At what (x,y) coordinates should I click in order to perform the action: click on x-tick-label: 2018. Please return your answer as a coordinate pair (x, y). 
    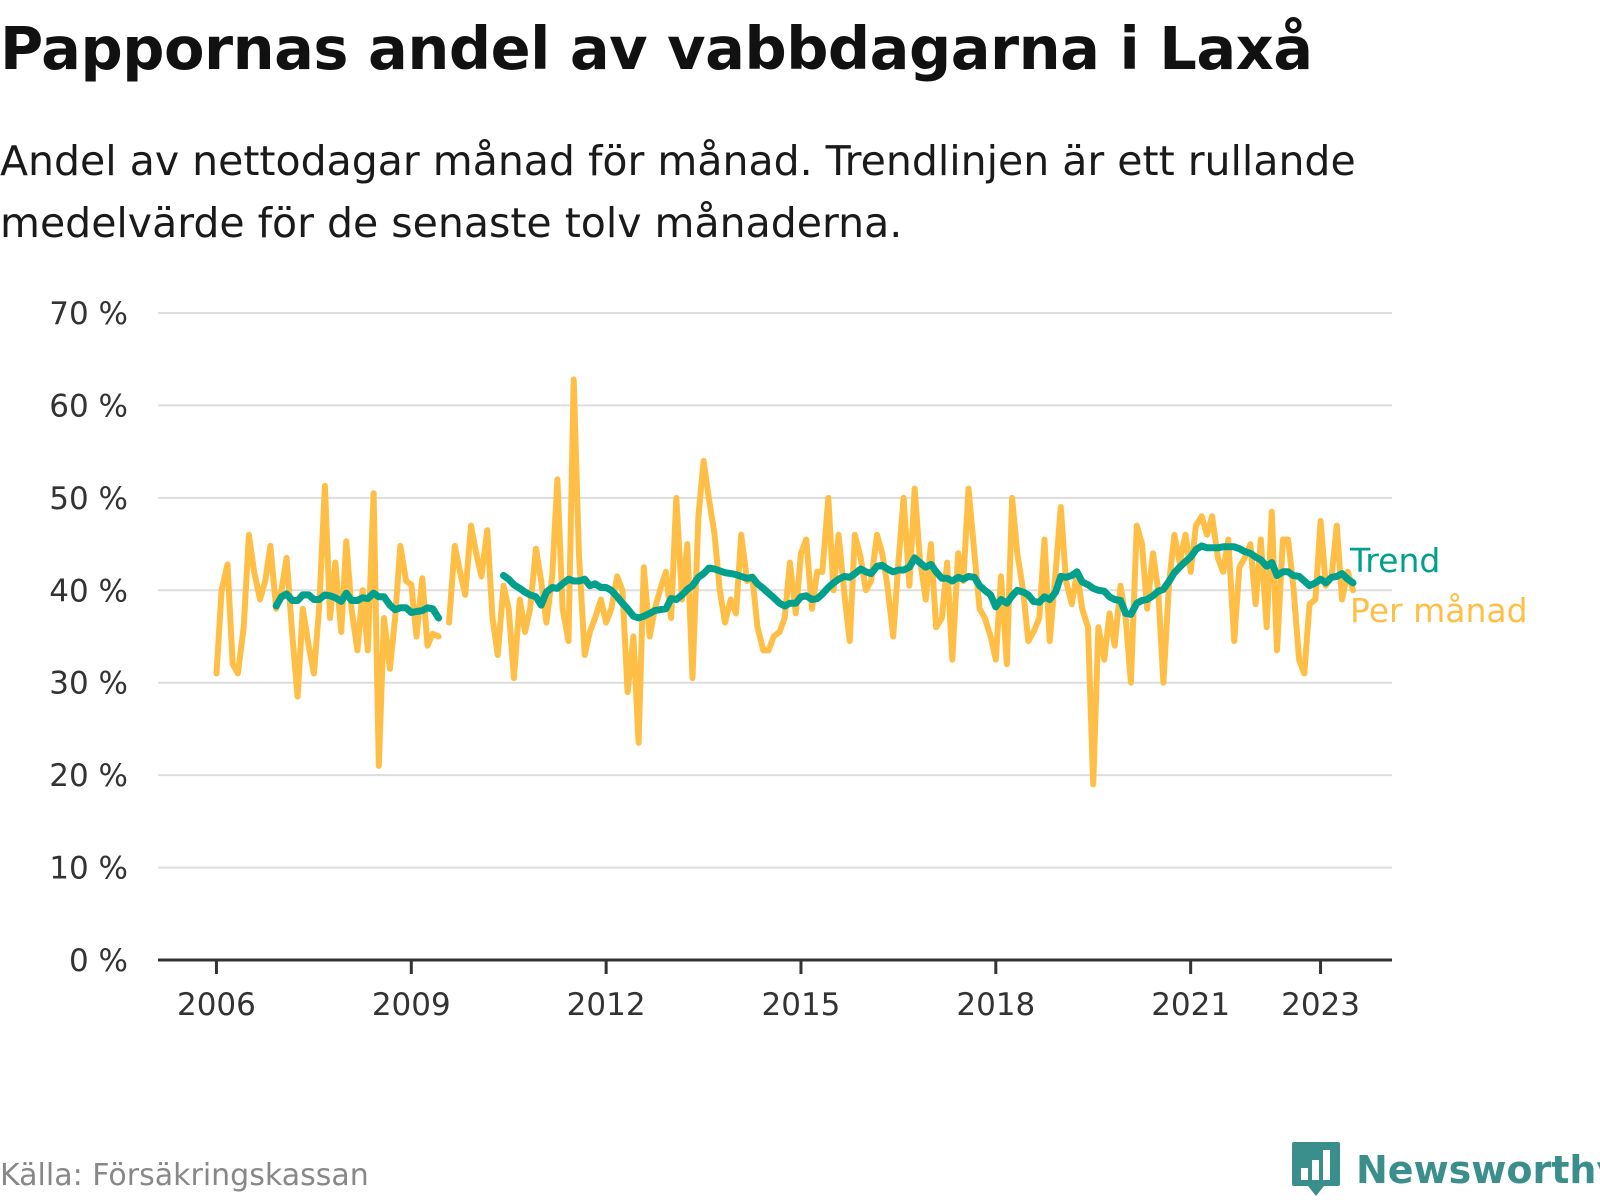
    Looking at the image, I should click on (995, 1005).